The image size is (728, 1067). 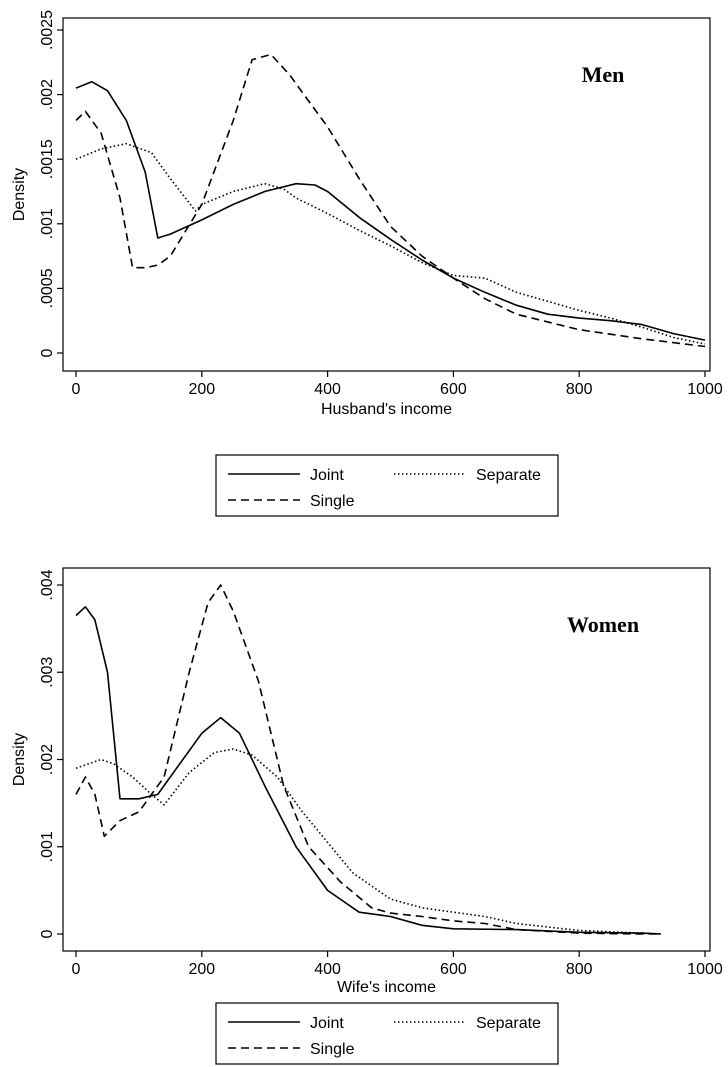 I want to click on y-tick-label: .0025, so click(x=47, y=30).